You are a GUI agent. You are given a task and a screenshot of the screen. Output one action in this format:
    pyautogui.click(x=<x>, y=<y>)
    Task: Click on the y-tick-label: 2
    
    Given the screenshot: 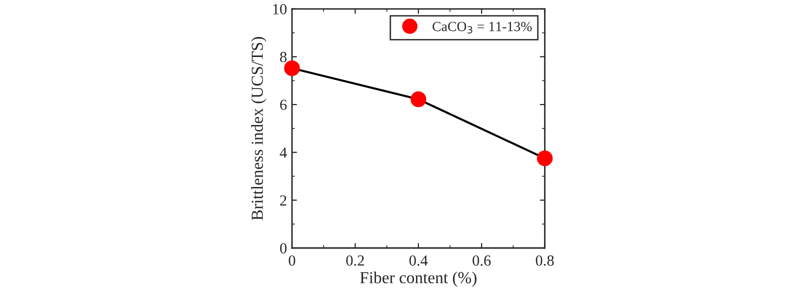 What is the action you would take?
    pyautogui.click(x=283, y=200)
    